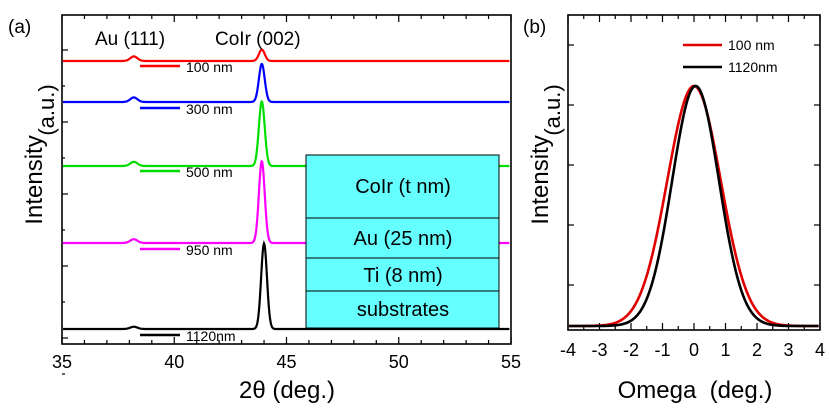 The image size is (829, 412). I want to click on panel-a-legend: 100 nm 300 nm 500 nm 950 nm 1120nm, so click(188, 201).